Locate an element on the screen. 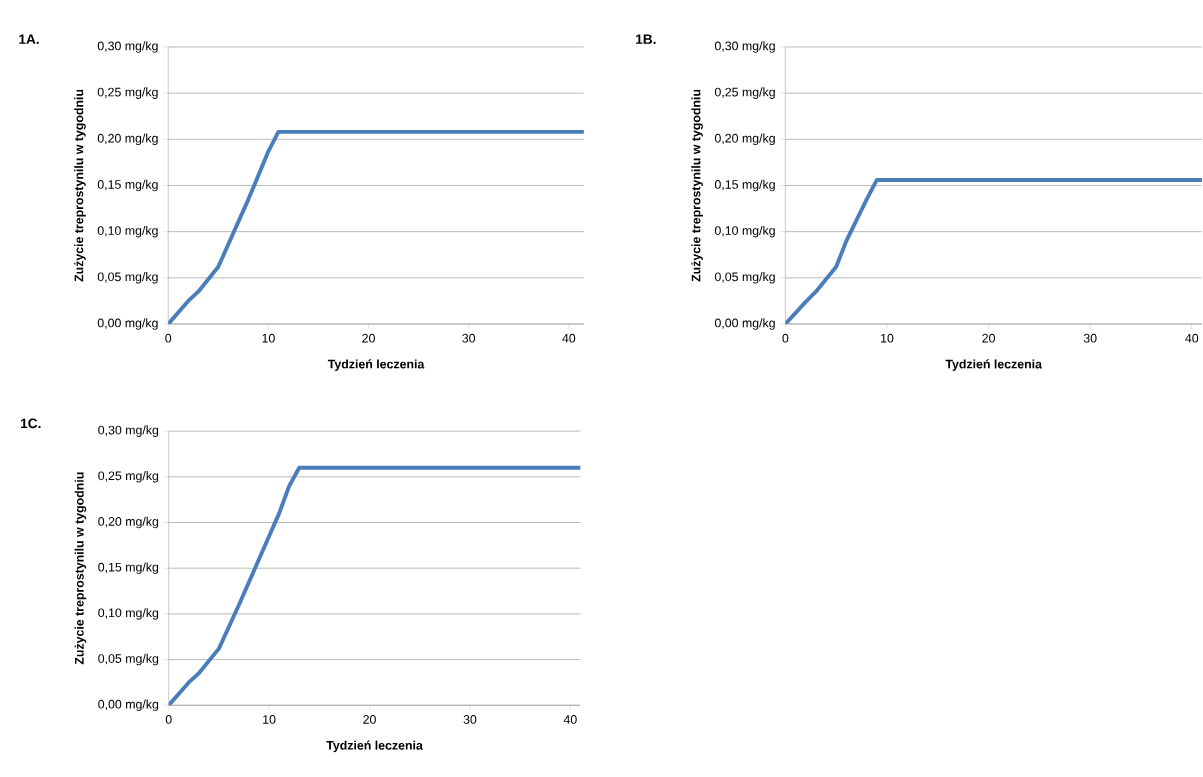  text: 1C. is located at coordinates (31, 423).